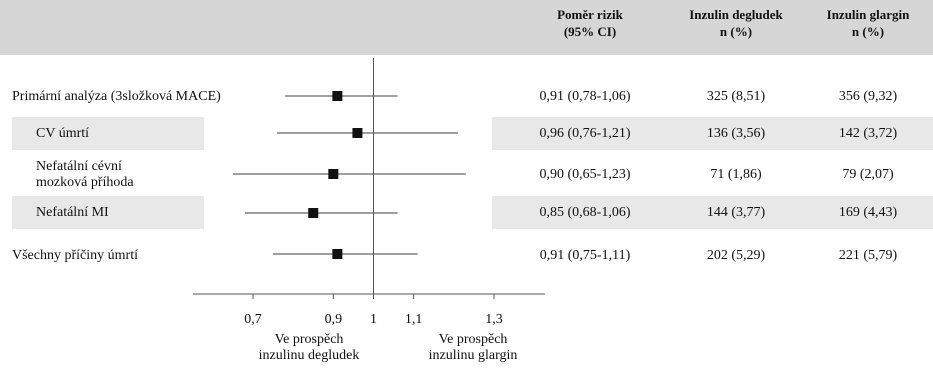 The height and width of the screenshot is (369, 933). Describe the element at coordinates (868, 133) in the screenshot. I see `glargin-value: 142 (3,72)` at that location.